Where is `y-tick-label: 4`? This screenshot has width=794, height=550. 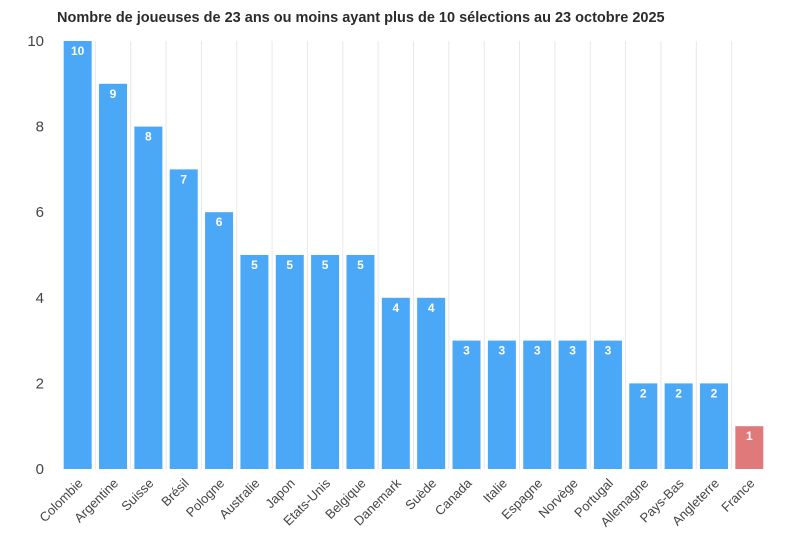 y-tick-label: 4 is located at coordinates (40, 298).